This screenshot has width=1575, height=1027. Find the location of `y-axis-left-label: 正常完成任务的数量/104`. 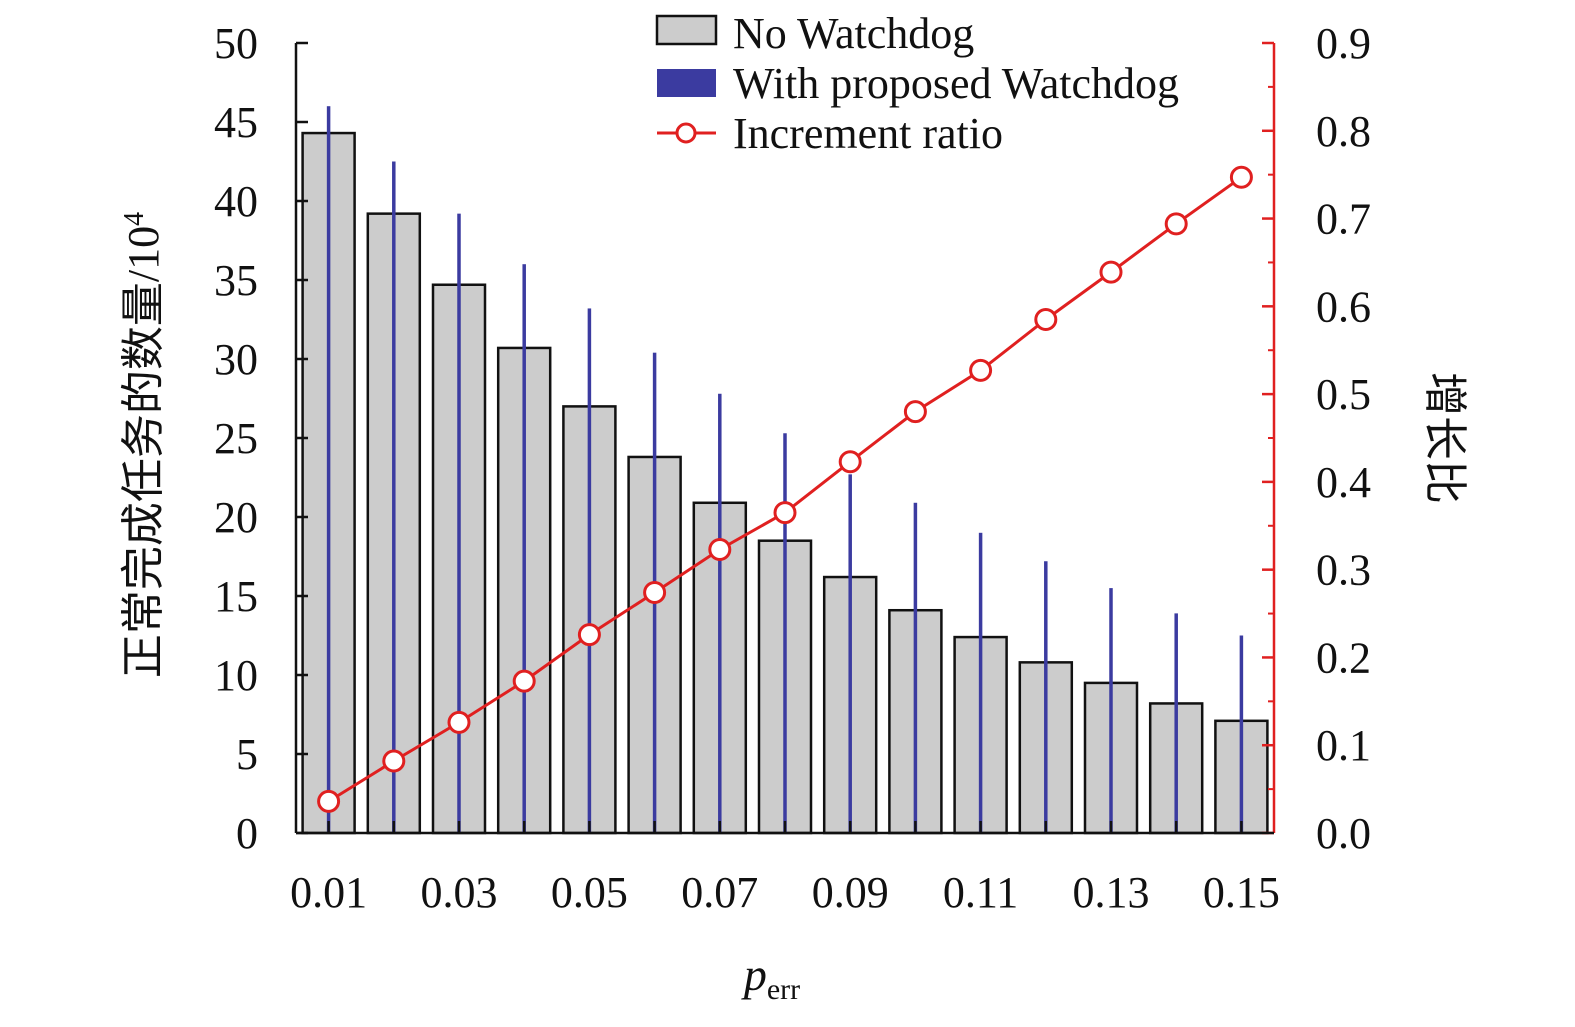

y-axis-left-label: 正常完成任务的数量/104 is located at coordinates (144, 445).